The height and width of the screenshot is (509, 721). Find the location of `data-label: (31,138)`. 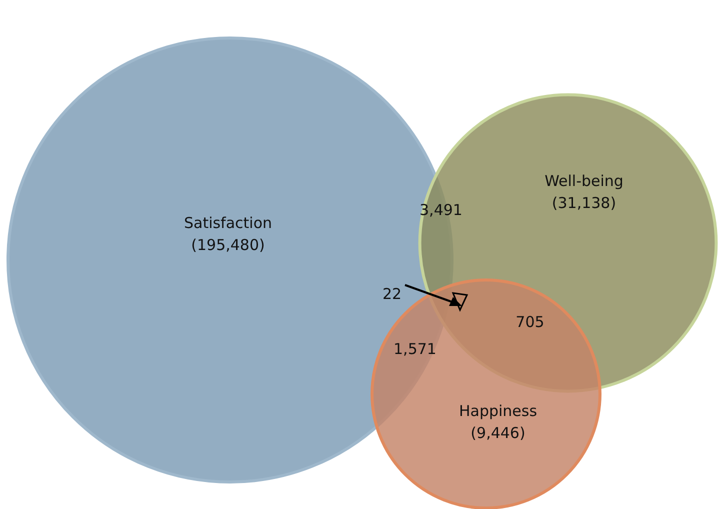

data-label: (31,138) is located at coordinates (584, 203).